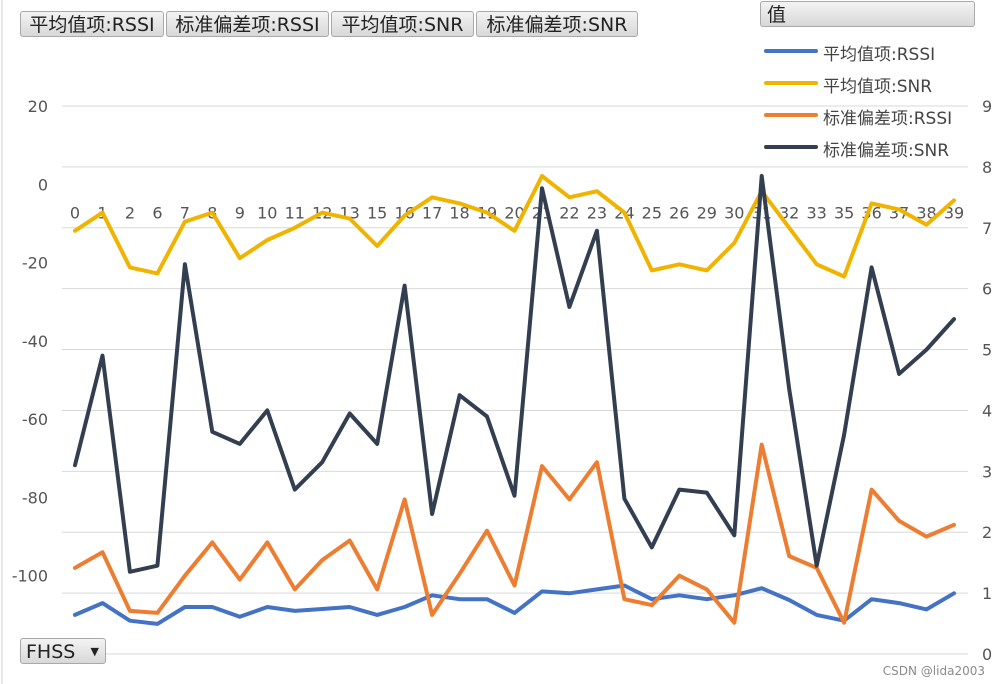  Describe the element at coordinates (789, 212) in the screenshot. I see `x-tick-label: 32` at that location.